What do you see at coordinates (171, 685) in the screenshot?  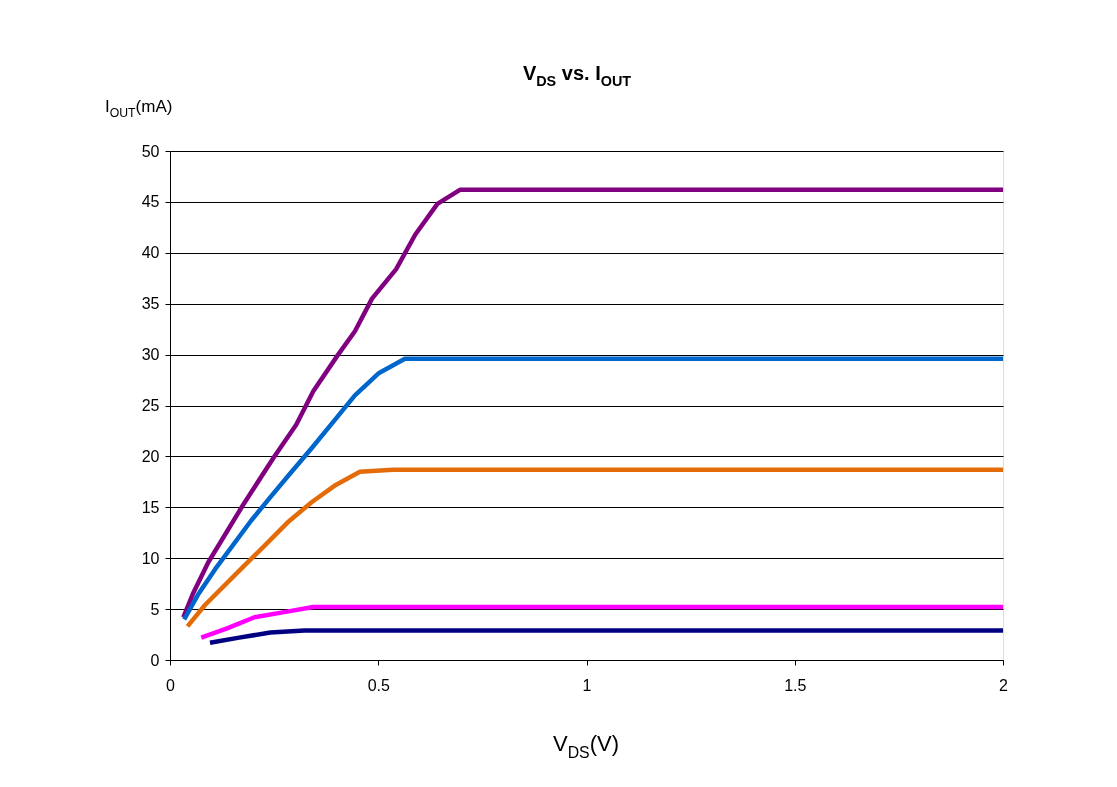 I see `x-tick-label: 0` at bounding box center [171, 685].